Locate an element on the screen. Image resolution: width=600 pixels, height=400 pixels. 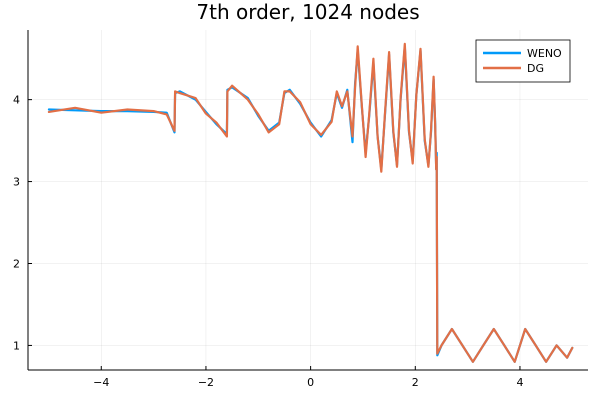
y-tick-label: 4 is located at coordinates (16, 100).